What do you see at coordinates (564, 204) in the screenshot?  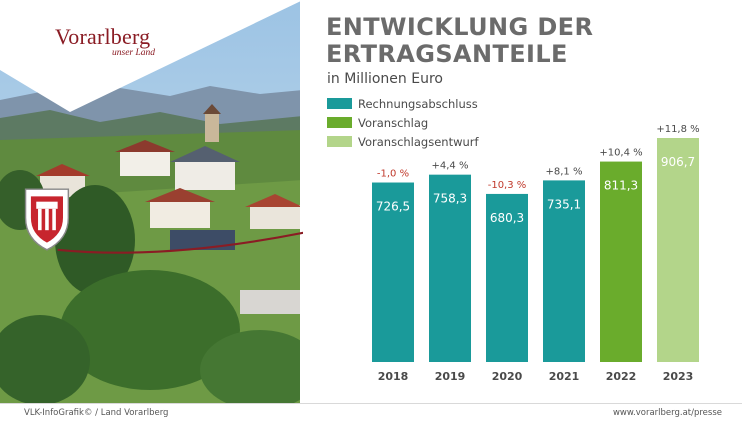 I see `value-label: 735,1` at bounding box center [564, 204].